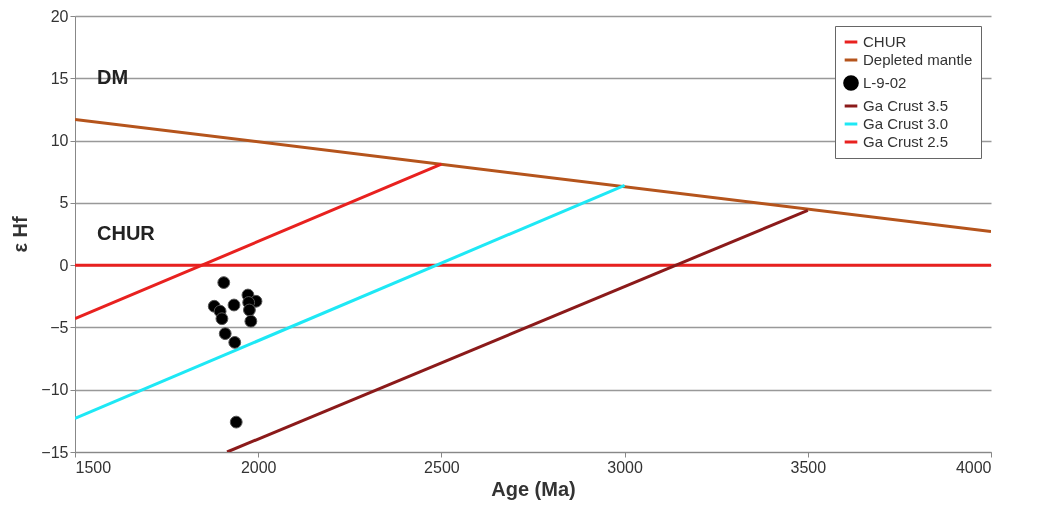  Describe the element at coordinates (59, 141) in the screenshot. I see `y-tick-label: 10` at that location.